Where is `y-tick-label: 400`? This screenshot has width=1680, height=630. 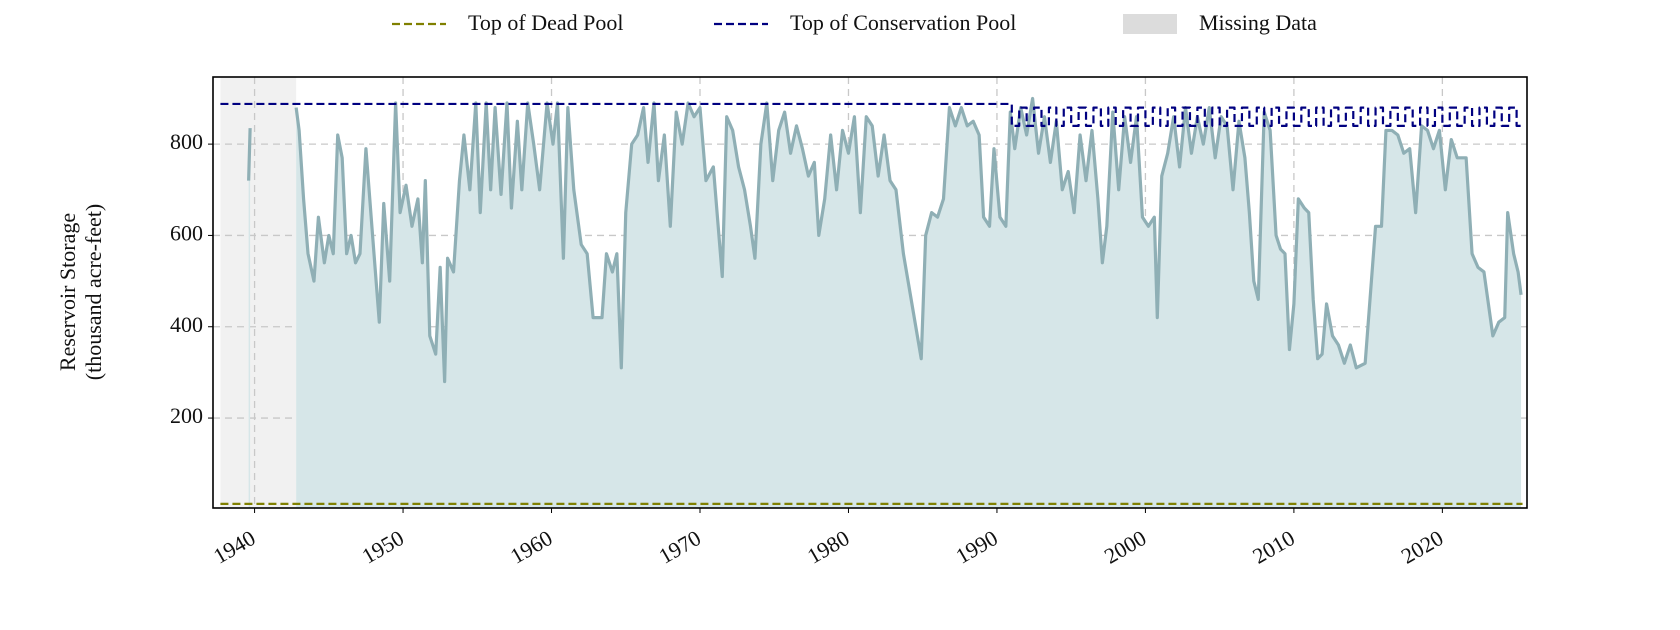
y-tick-label: 400 is located at coordinates (186, 324).